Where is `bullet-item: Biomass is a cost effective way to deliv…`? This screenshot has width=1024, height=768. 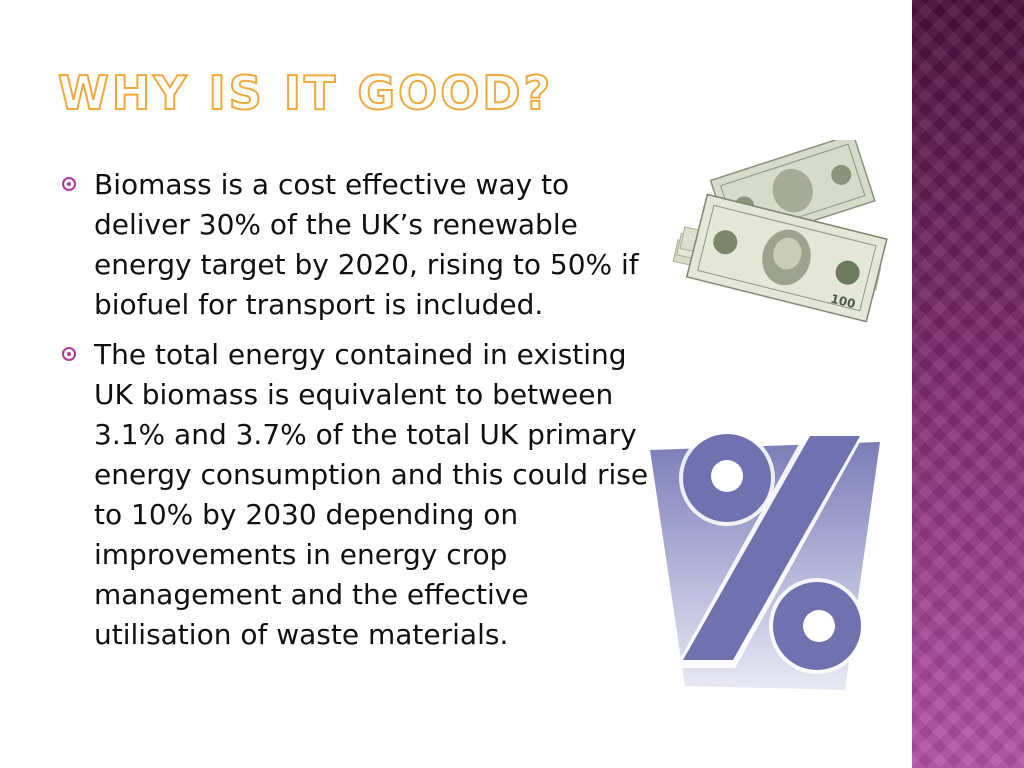
bullet-item: Biomass is a cost effective way to deliv… is located at coordinates (362, 245).